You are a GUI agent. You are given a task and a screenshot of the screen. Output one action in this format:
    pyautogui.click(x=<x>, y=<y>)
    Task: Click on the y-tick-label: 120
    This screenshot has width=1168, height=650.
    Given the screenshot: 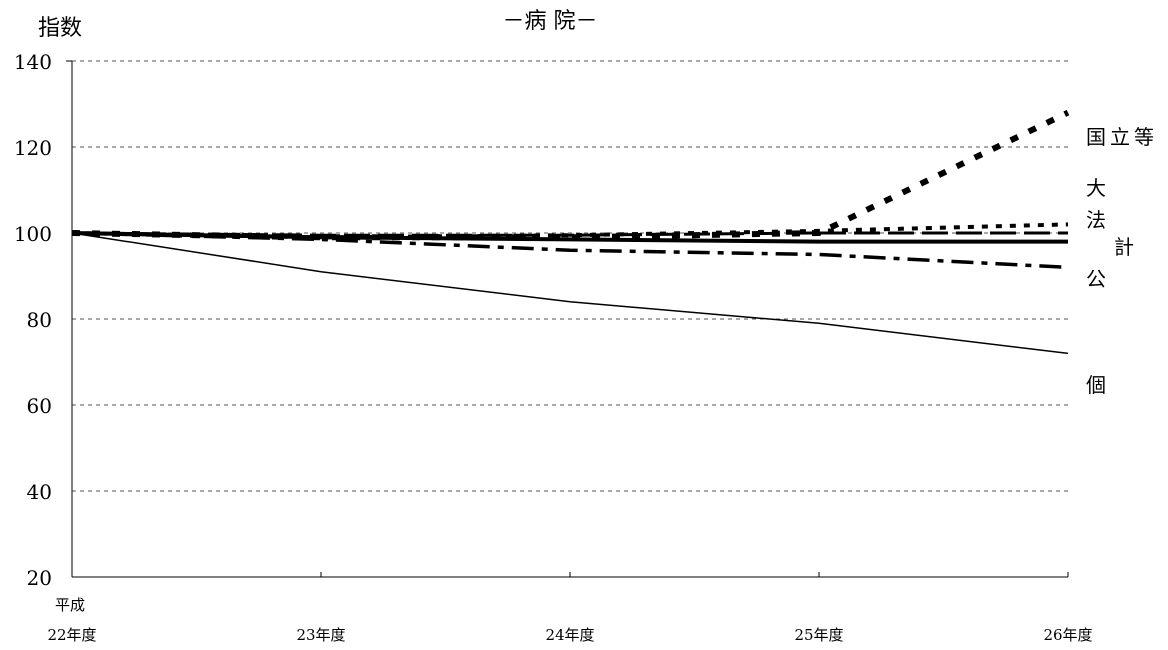 What is the action you would take?
    pyautogui.click(x=33, y=148)
    